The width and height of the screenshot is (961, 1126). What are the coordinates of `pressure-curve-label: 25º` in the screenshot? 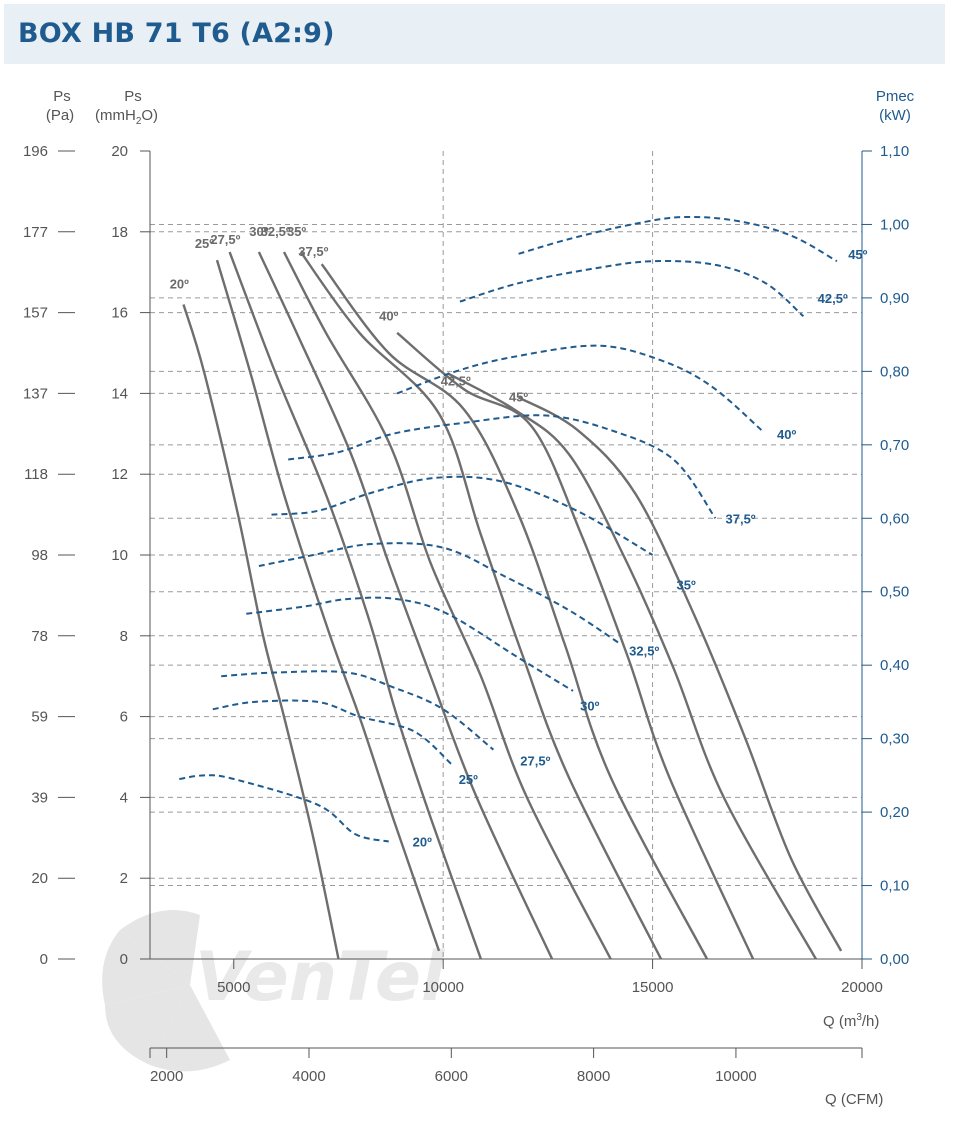 It's located at (204, 243).